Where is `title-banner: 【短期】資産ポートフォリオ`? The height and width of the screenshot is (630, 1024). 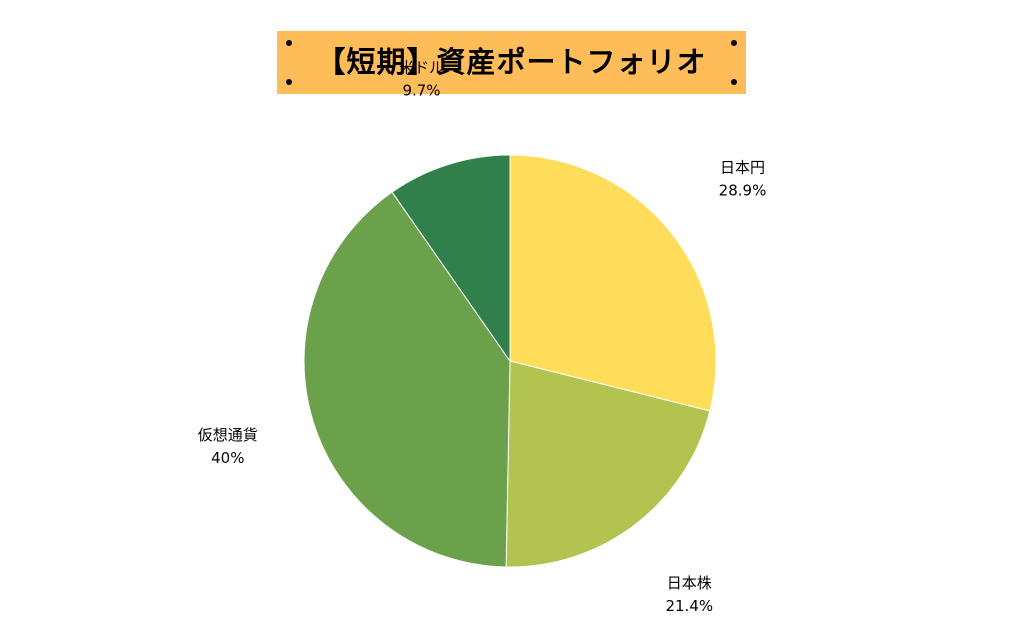 title-banner: 【短期】資産ポートフォリオ is located at coordinates (511, 62).